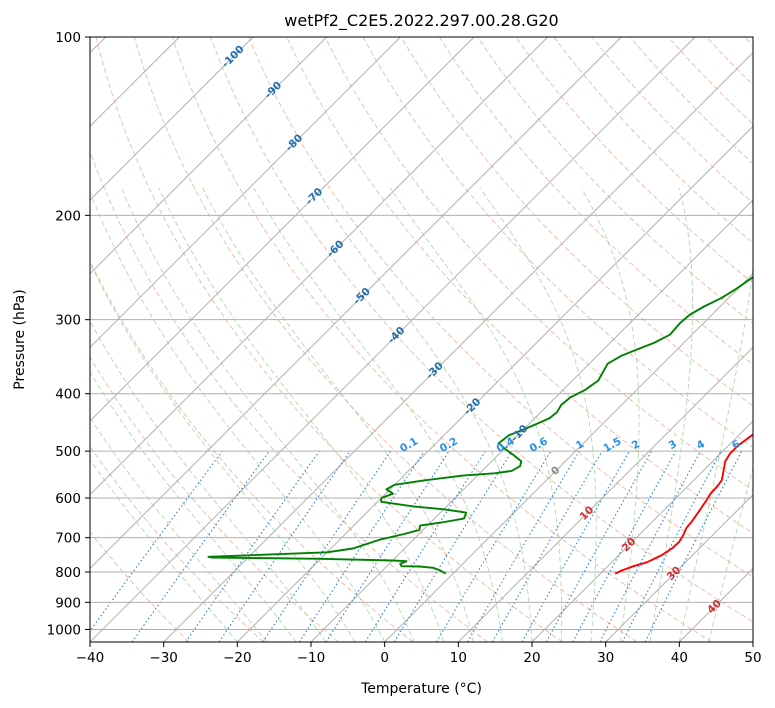 This screenshot has height=708, width=775. What do you see at coordinates (539, 445) in the screenshot?
I see `mixing-ratio-label: 0.6` at bounding box center [539, 445].